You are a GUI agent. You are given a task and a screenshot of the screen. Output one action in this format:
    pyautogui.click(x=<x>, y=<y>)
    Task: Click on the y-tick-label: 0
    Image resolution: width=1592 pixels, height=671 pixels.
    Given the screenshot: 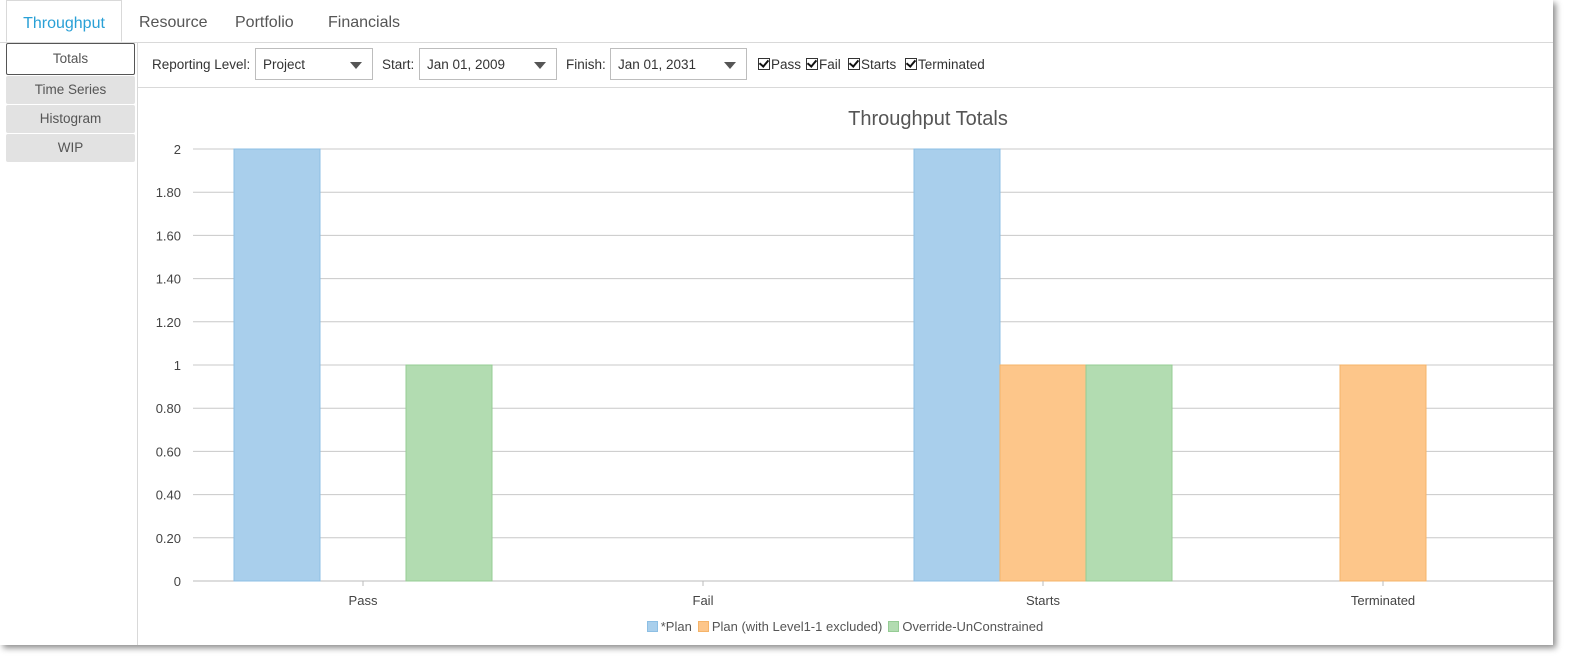 What is the action you would take?
    pyautogui.click(x=177, y=581)
    